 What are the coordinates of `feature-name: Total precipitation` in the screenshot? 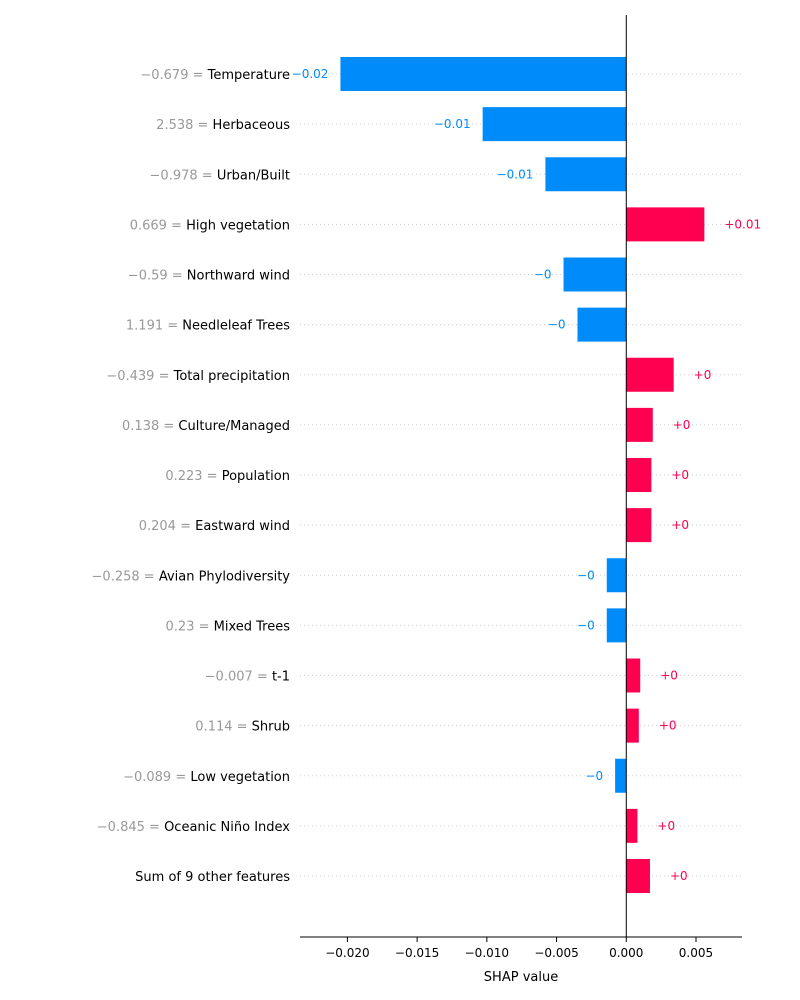 It's located at (231, 376).